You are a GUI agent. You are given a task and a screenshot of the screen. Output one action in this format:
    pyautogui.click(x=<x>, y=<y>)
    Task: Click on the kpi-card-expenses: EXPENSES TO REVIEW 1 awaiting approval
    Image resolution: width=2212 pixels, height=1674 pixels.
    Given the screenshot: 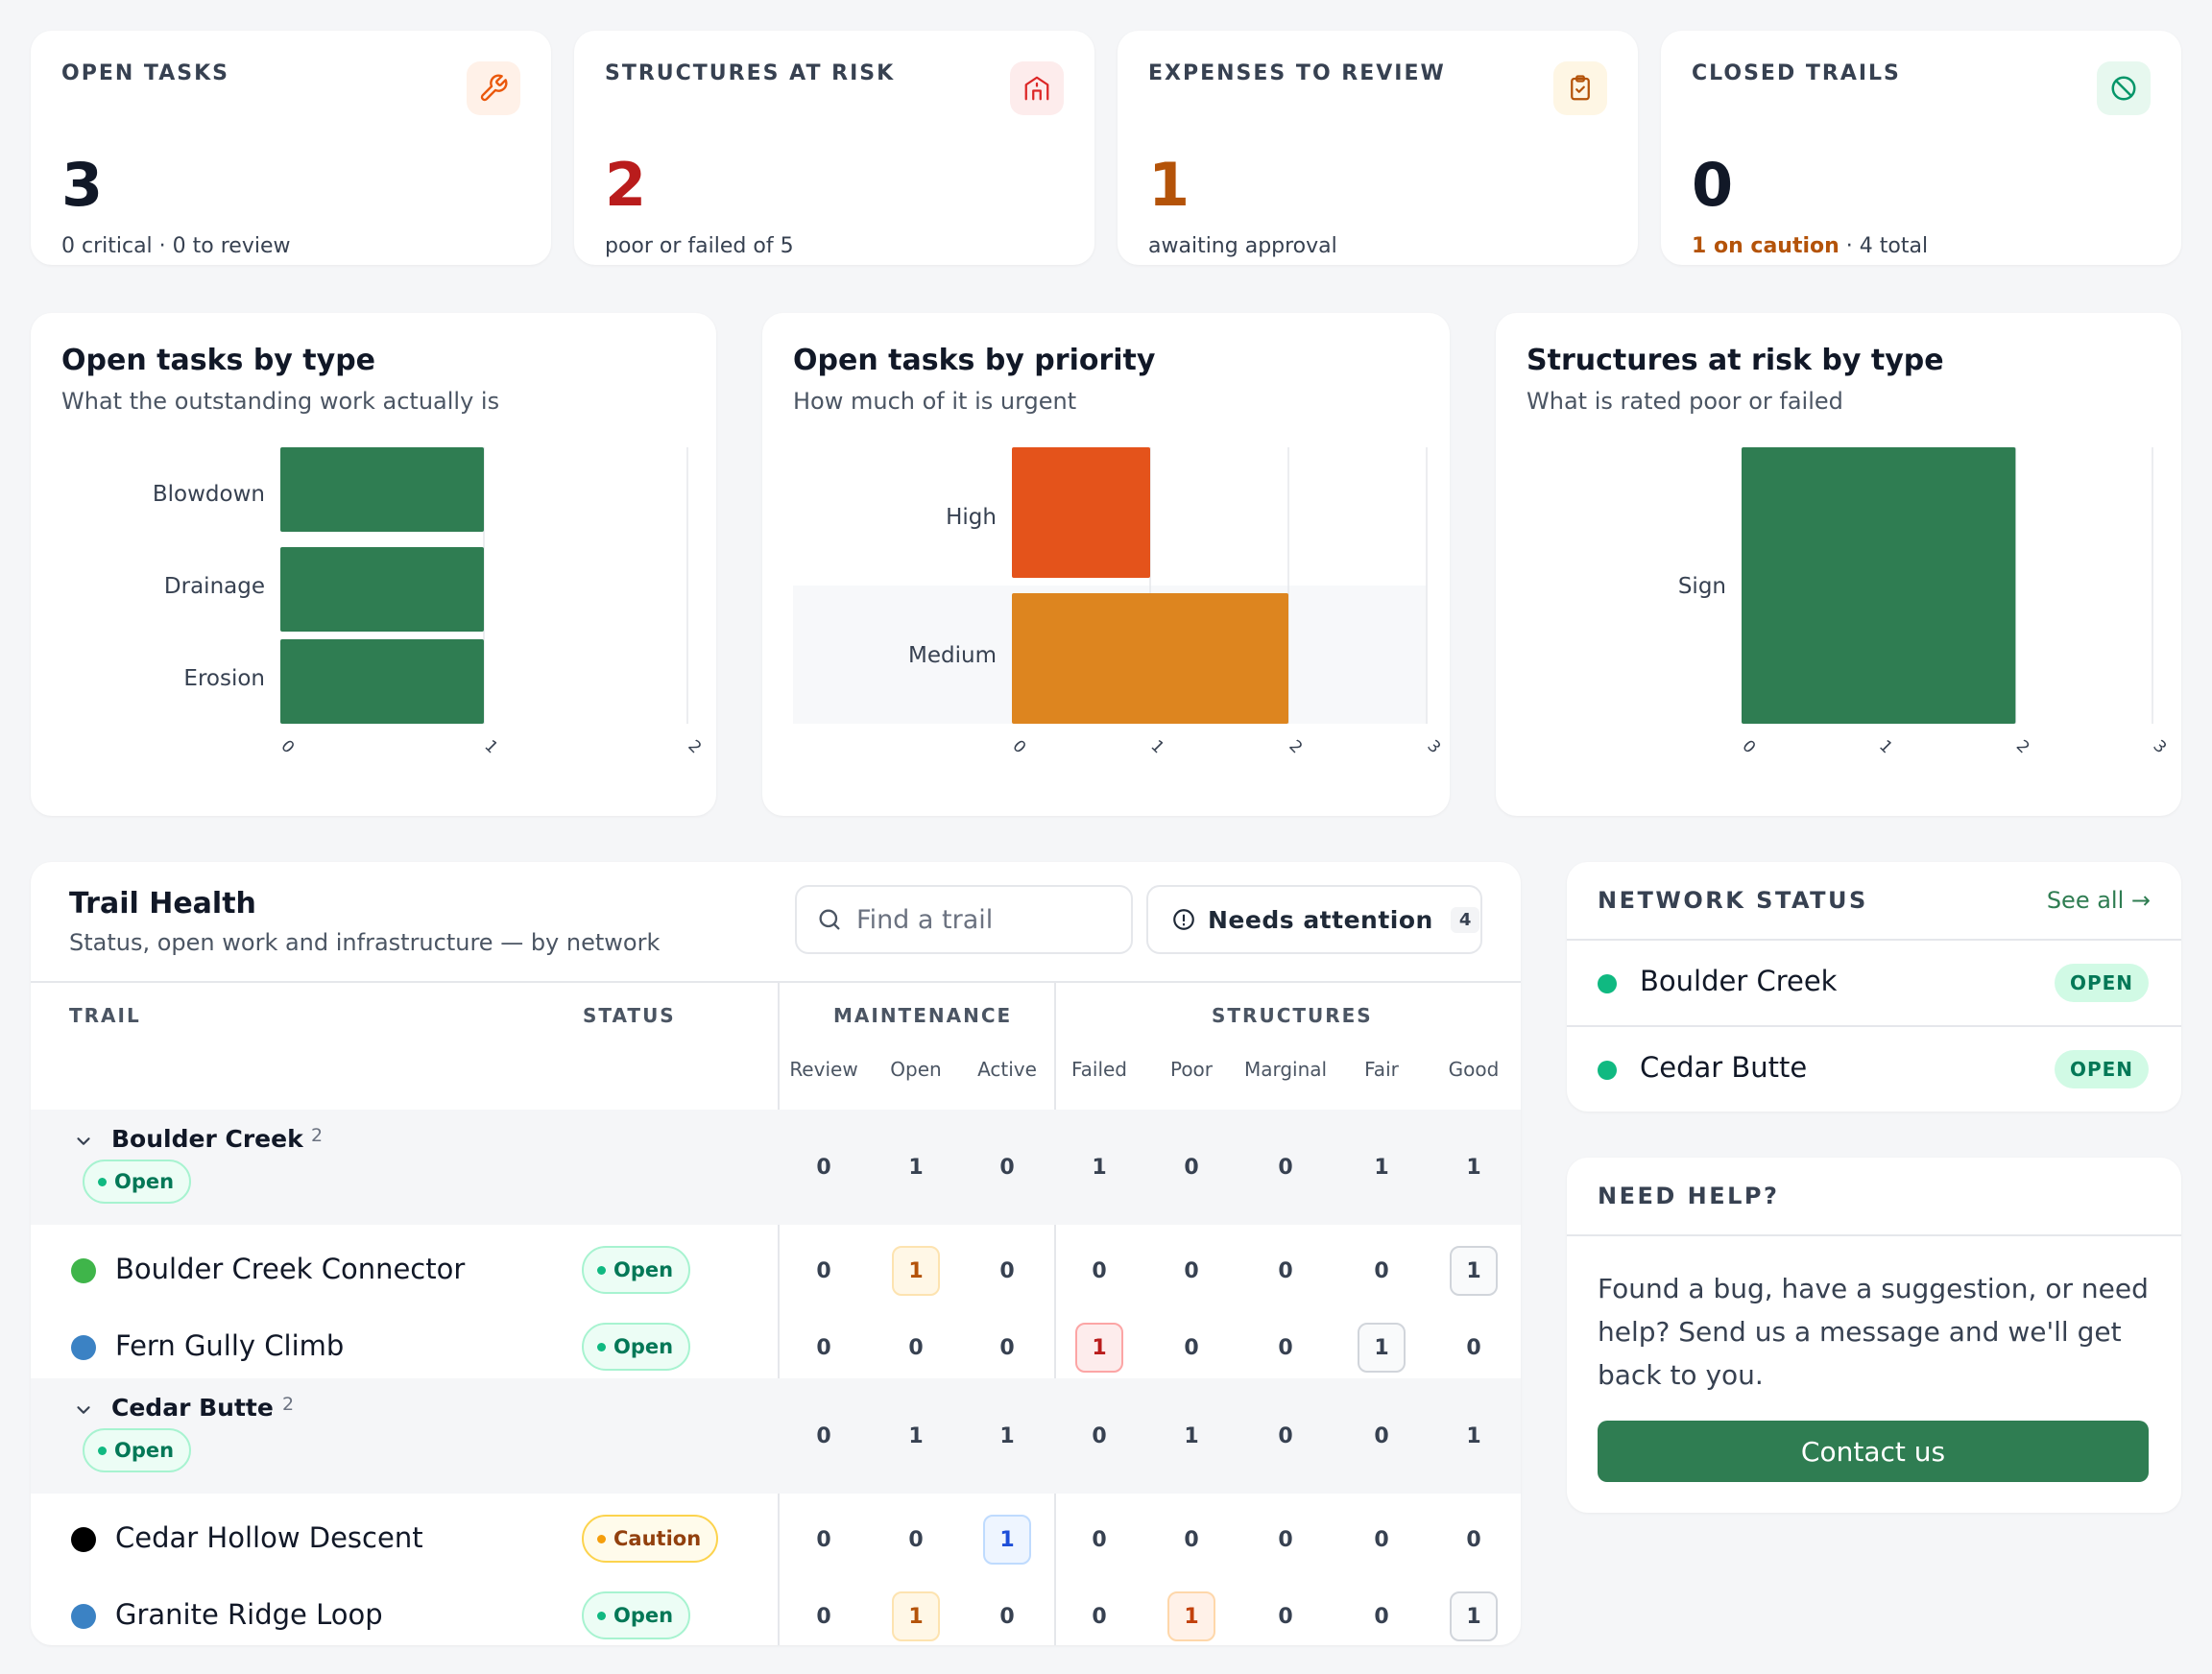 What is the action you would take?
    pyautogui.click(x=1378, y=148)
    